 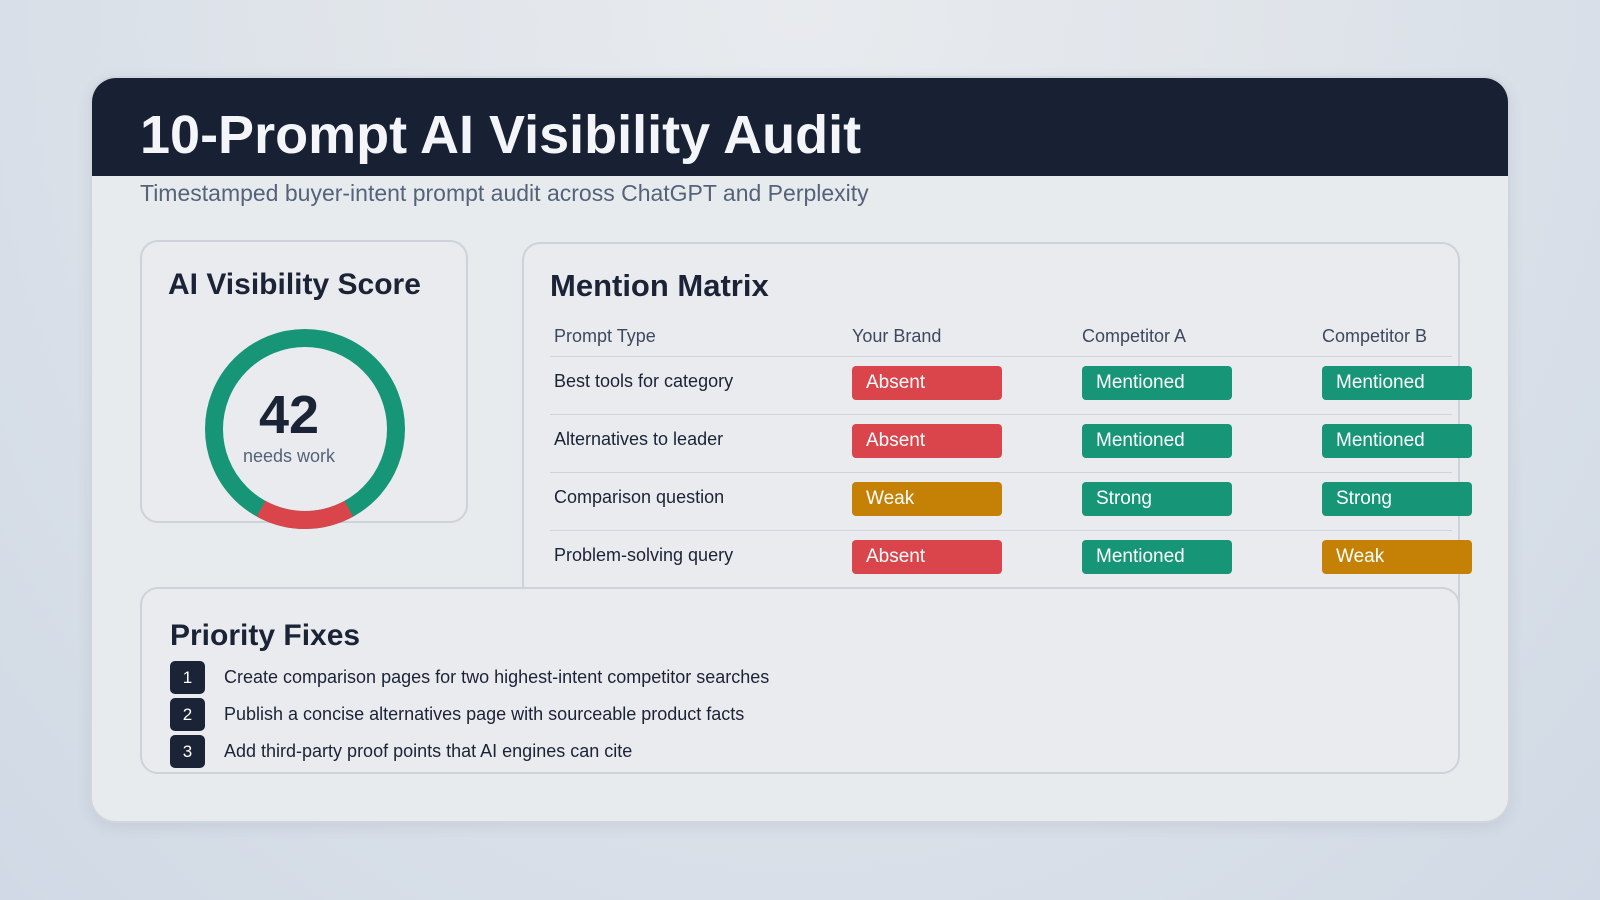 I want to click on row-label: Comparison question, so click(x=639, y=497).